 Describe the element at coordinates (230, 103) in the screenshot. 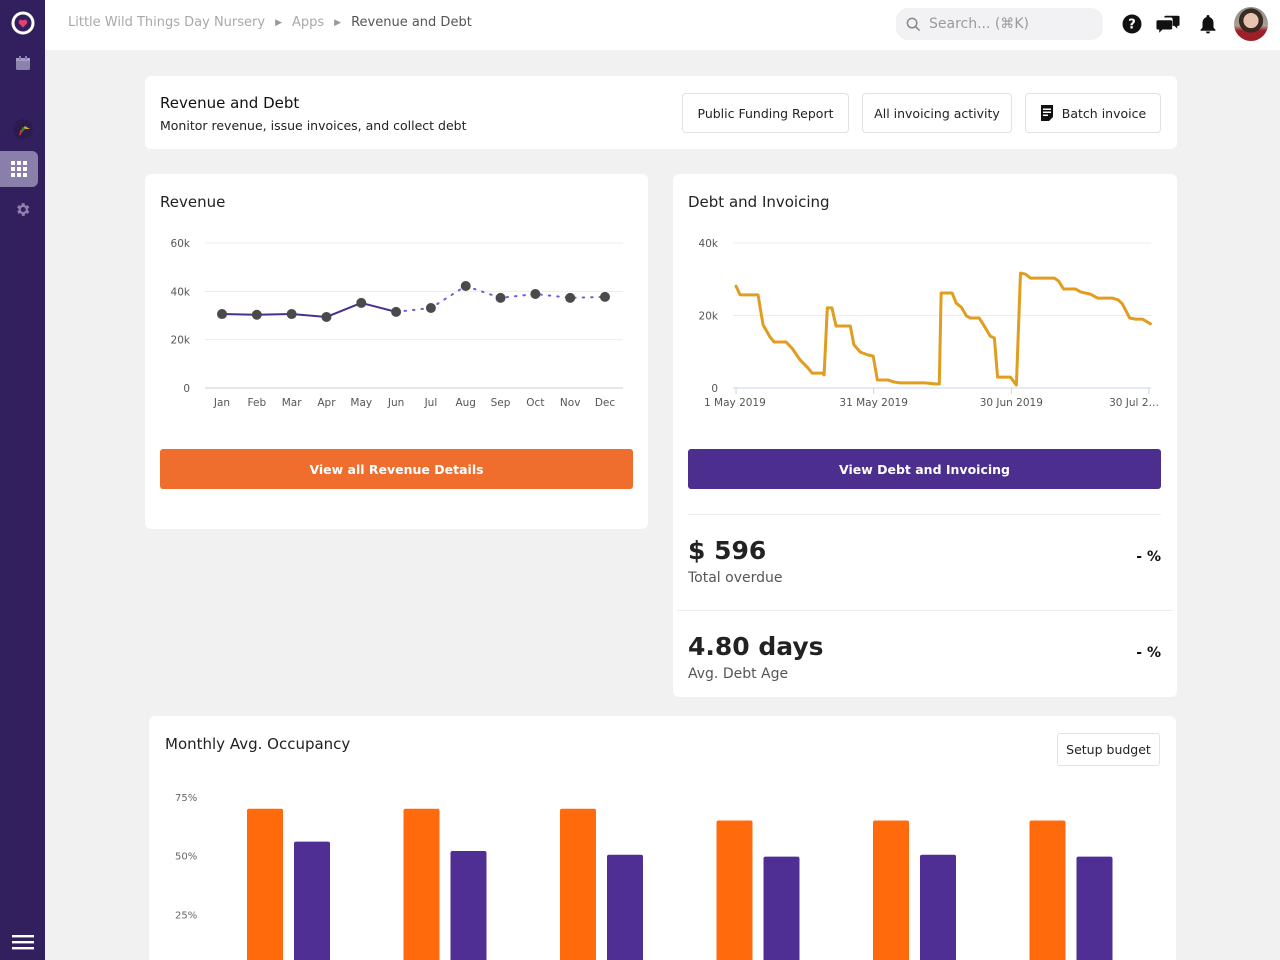

I see `page-title: Revenue and Debt` at that location.